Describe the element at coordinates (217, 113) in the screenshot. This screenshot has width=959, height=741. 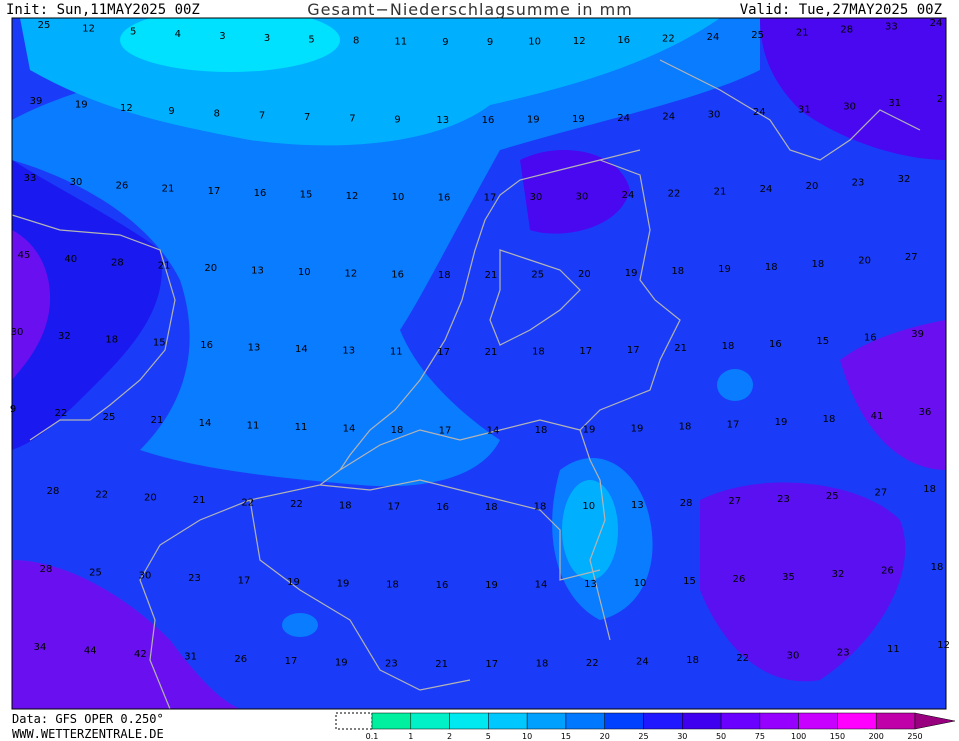
I see `precip-value: 8` at that location.